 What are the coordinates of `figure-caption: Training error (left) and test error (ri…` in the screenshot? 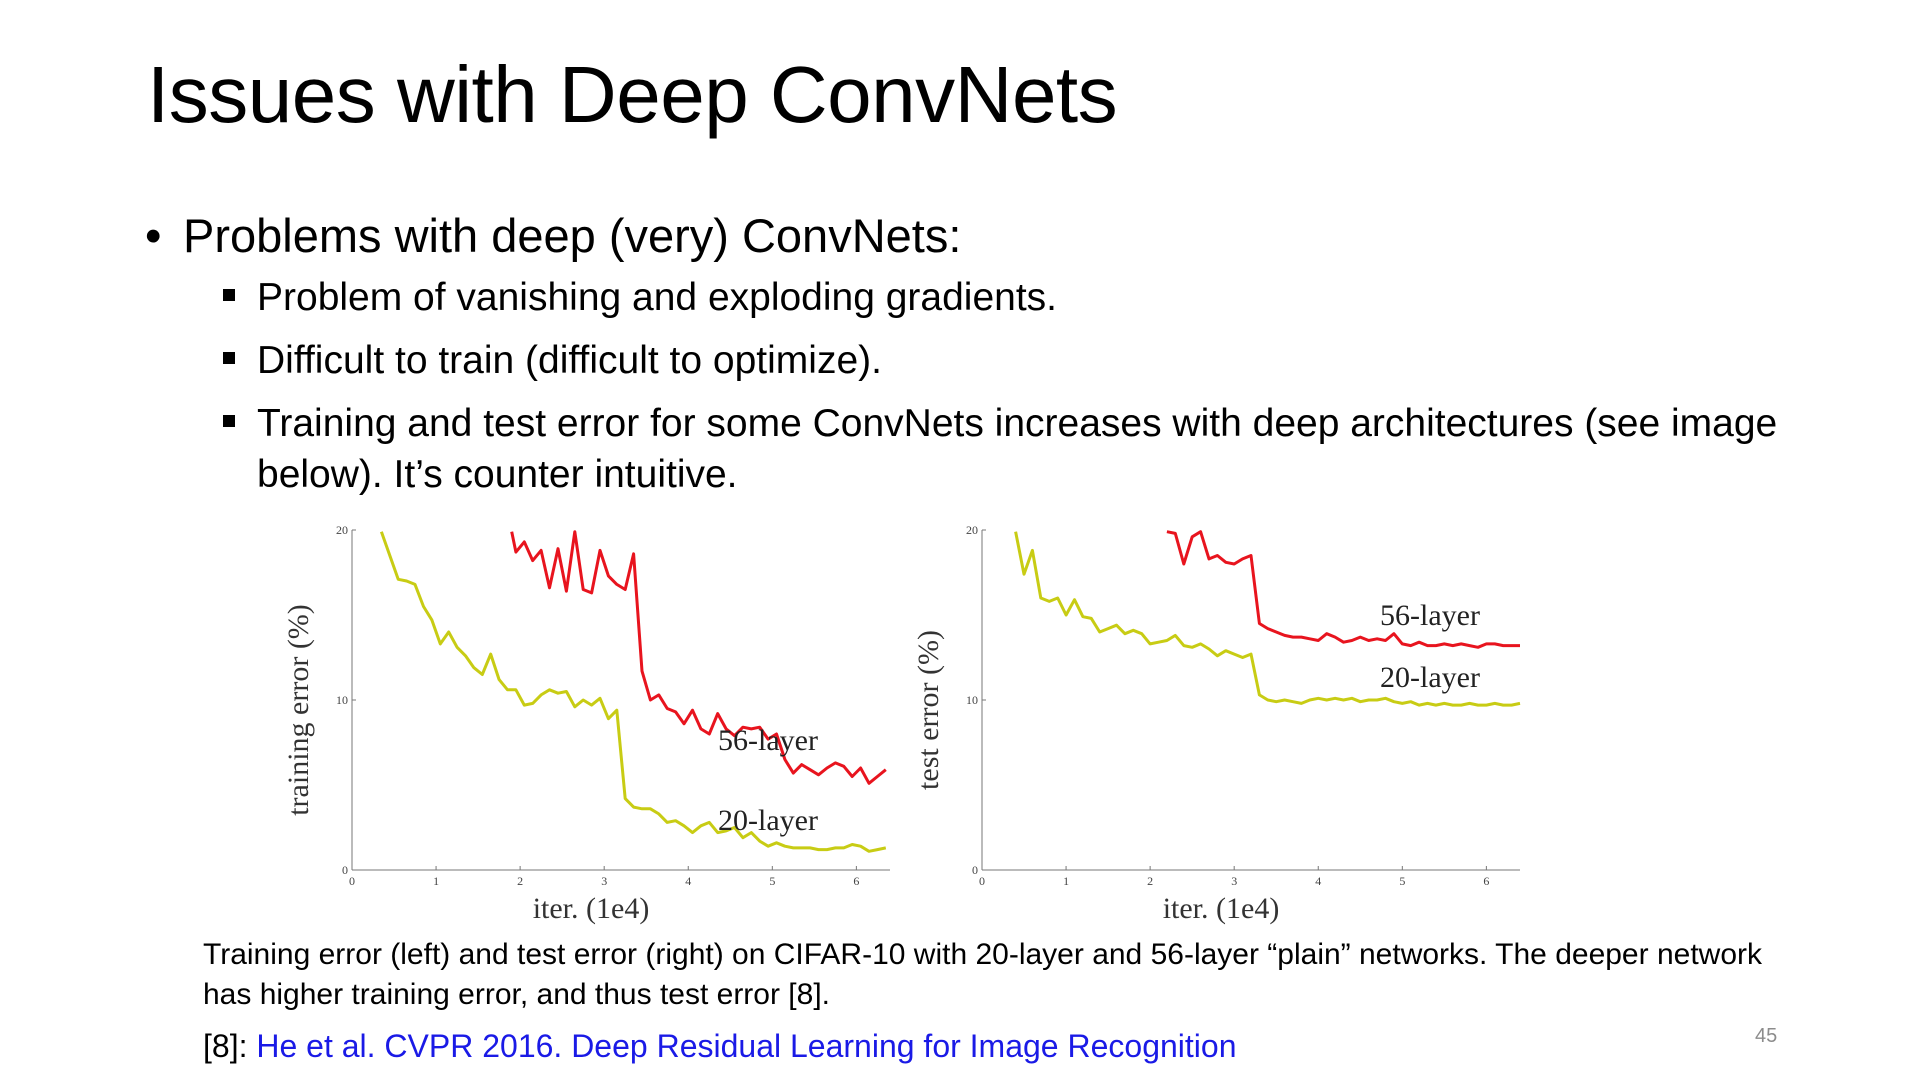 It's located at (982, 974).